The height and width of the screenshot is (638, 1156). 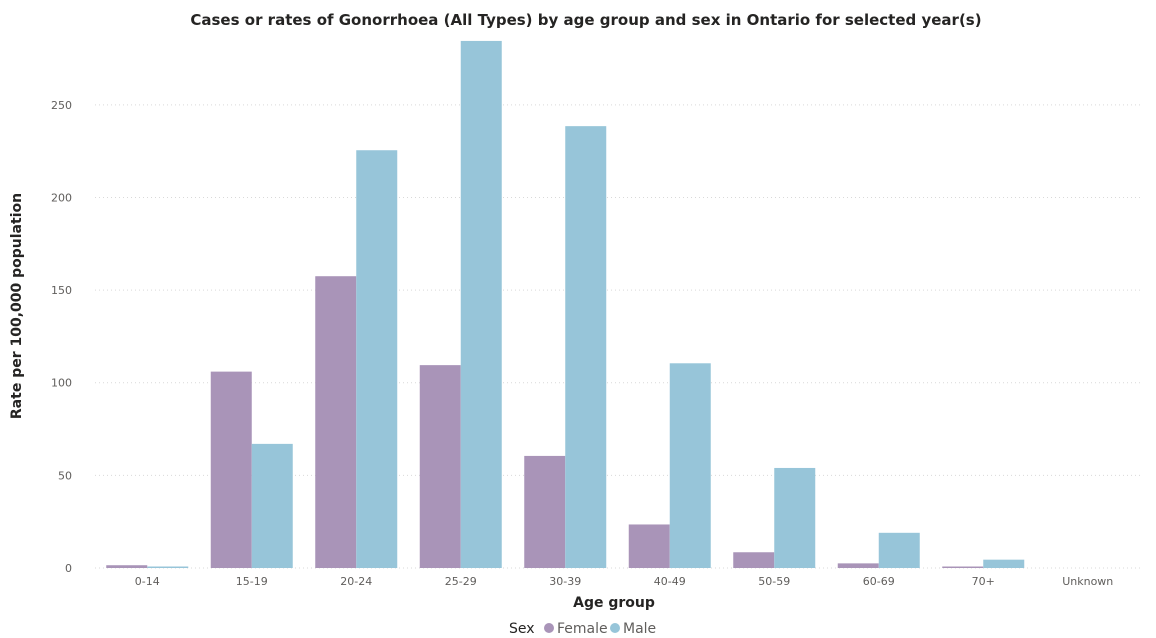 I want to click on x-tick-label: 0-14, so click(x=147, y=581).